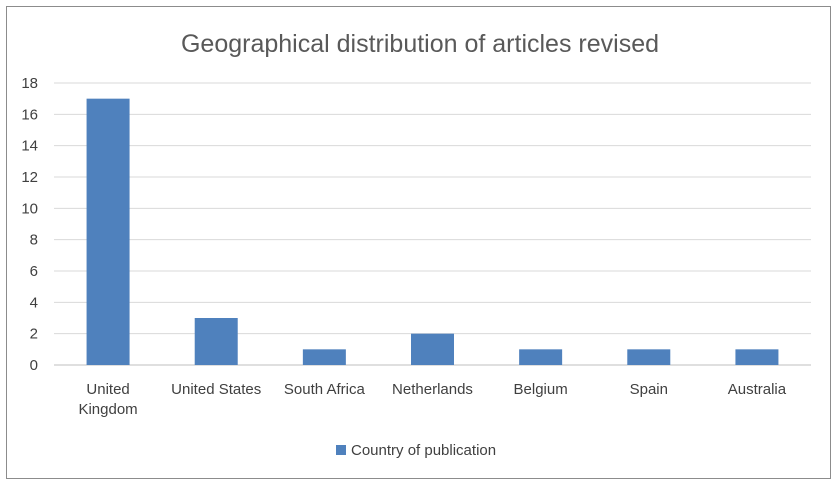 The width and height of the screenshot is (839, 487). What do you see at coordinates (29, 114) in the screenshot?
I see `y-tick-label: 16` at bounding box center [29, 114].